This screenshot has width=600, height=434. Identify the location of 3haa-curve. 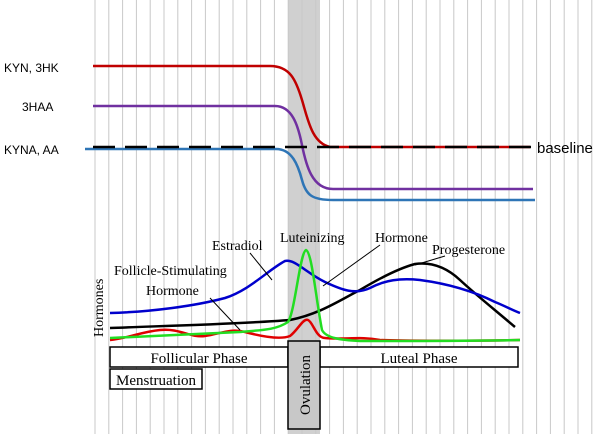
(313, 147).